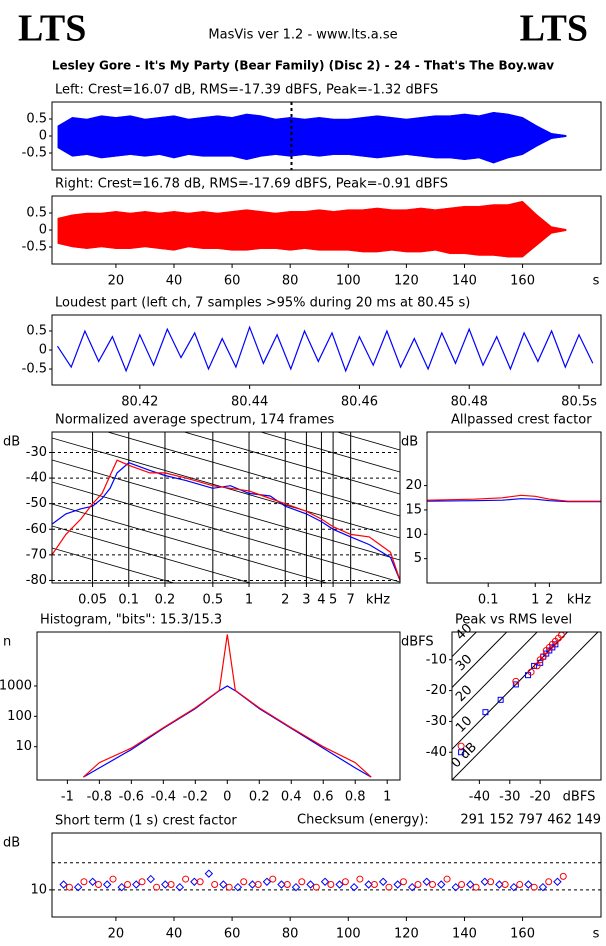  I want to click on x-tick-label: 160, so click(522, 934).